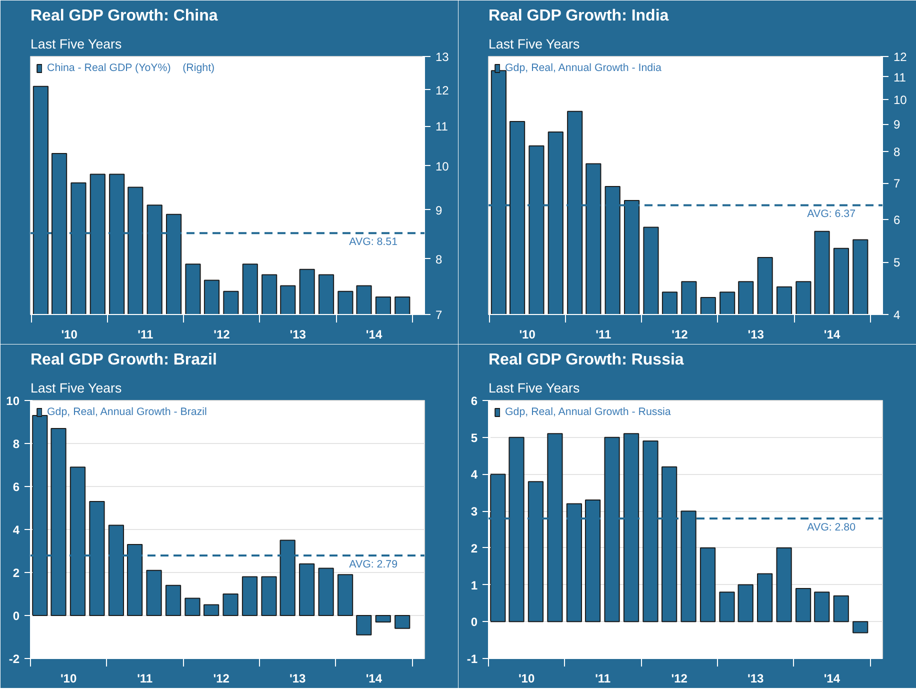  Describe the element at coordinates (13, 401) in the screenshot. I see `y-tick-label: 10` at that location.